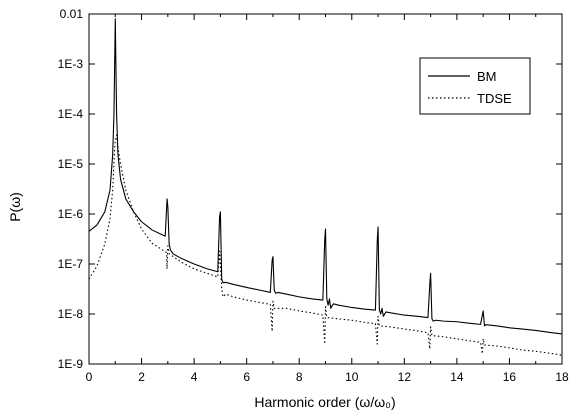 The image size is (569, 414). I want to click on x-axis-label: Harmonic order (ω/ω₀), so click(324, 402).